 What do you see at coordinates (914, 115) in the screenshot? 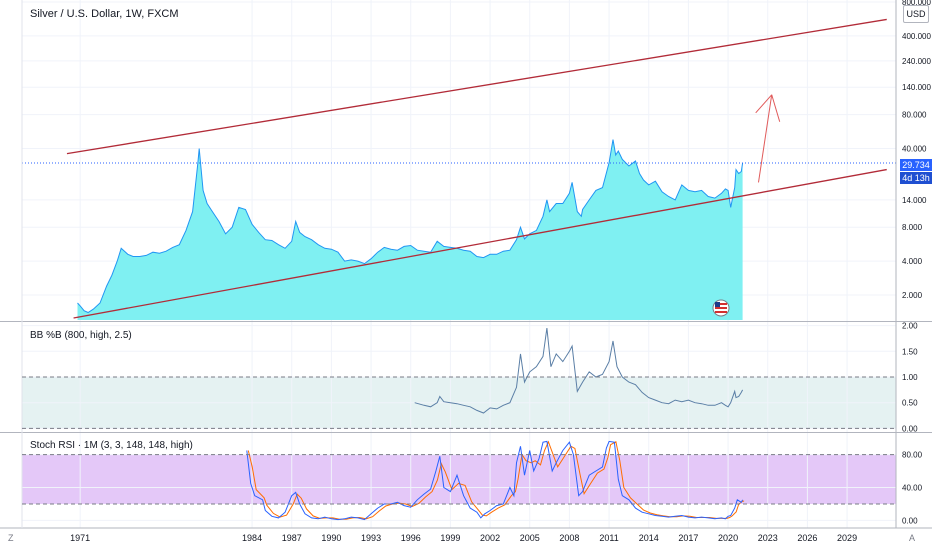
I see `y-tick-label: 80.000` at bounding box center [914, 115].